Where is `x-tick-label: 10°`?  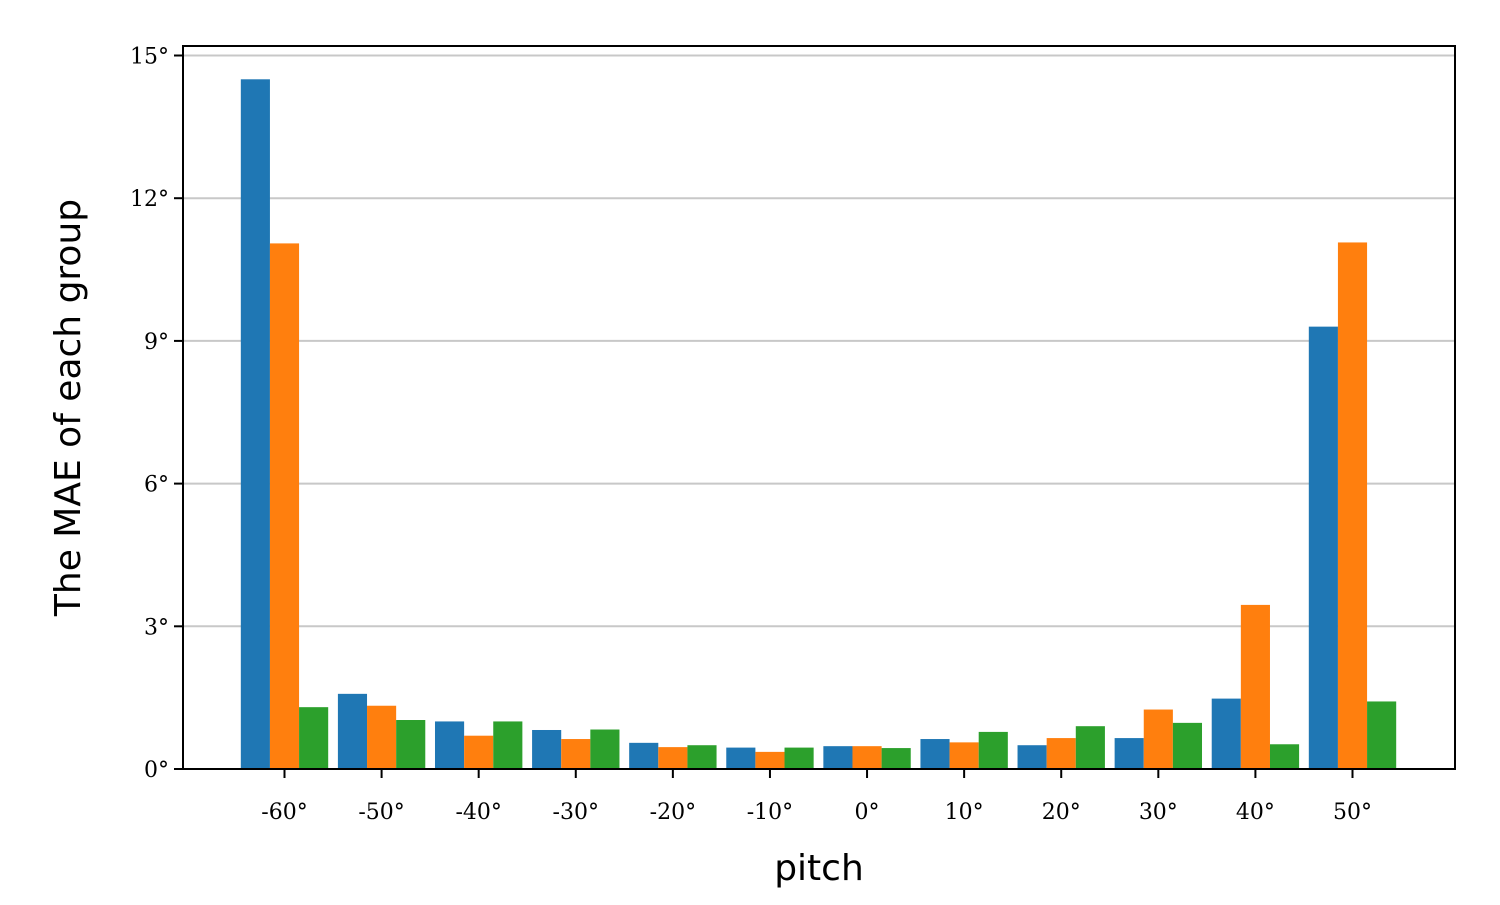 x-tick-label: 10° is located at coordinates (964, 812).